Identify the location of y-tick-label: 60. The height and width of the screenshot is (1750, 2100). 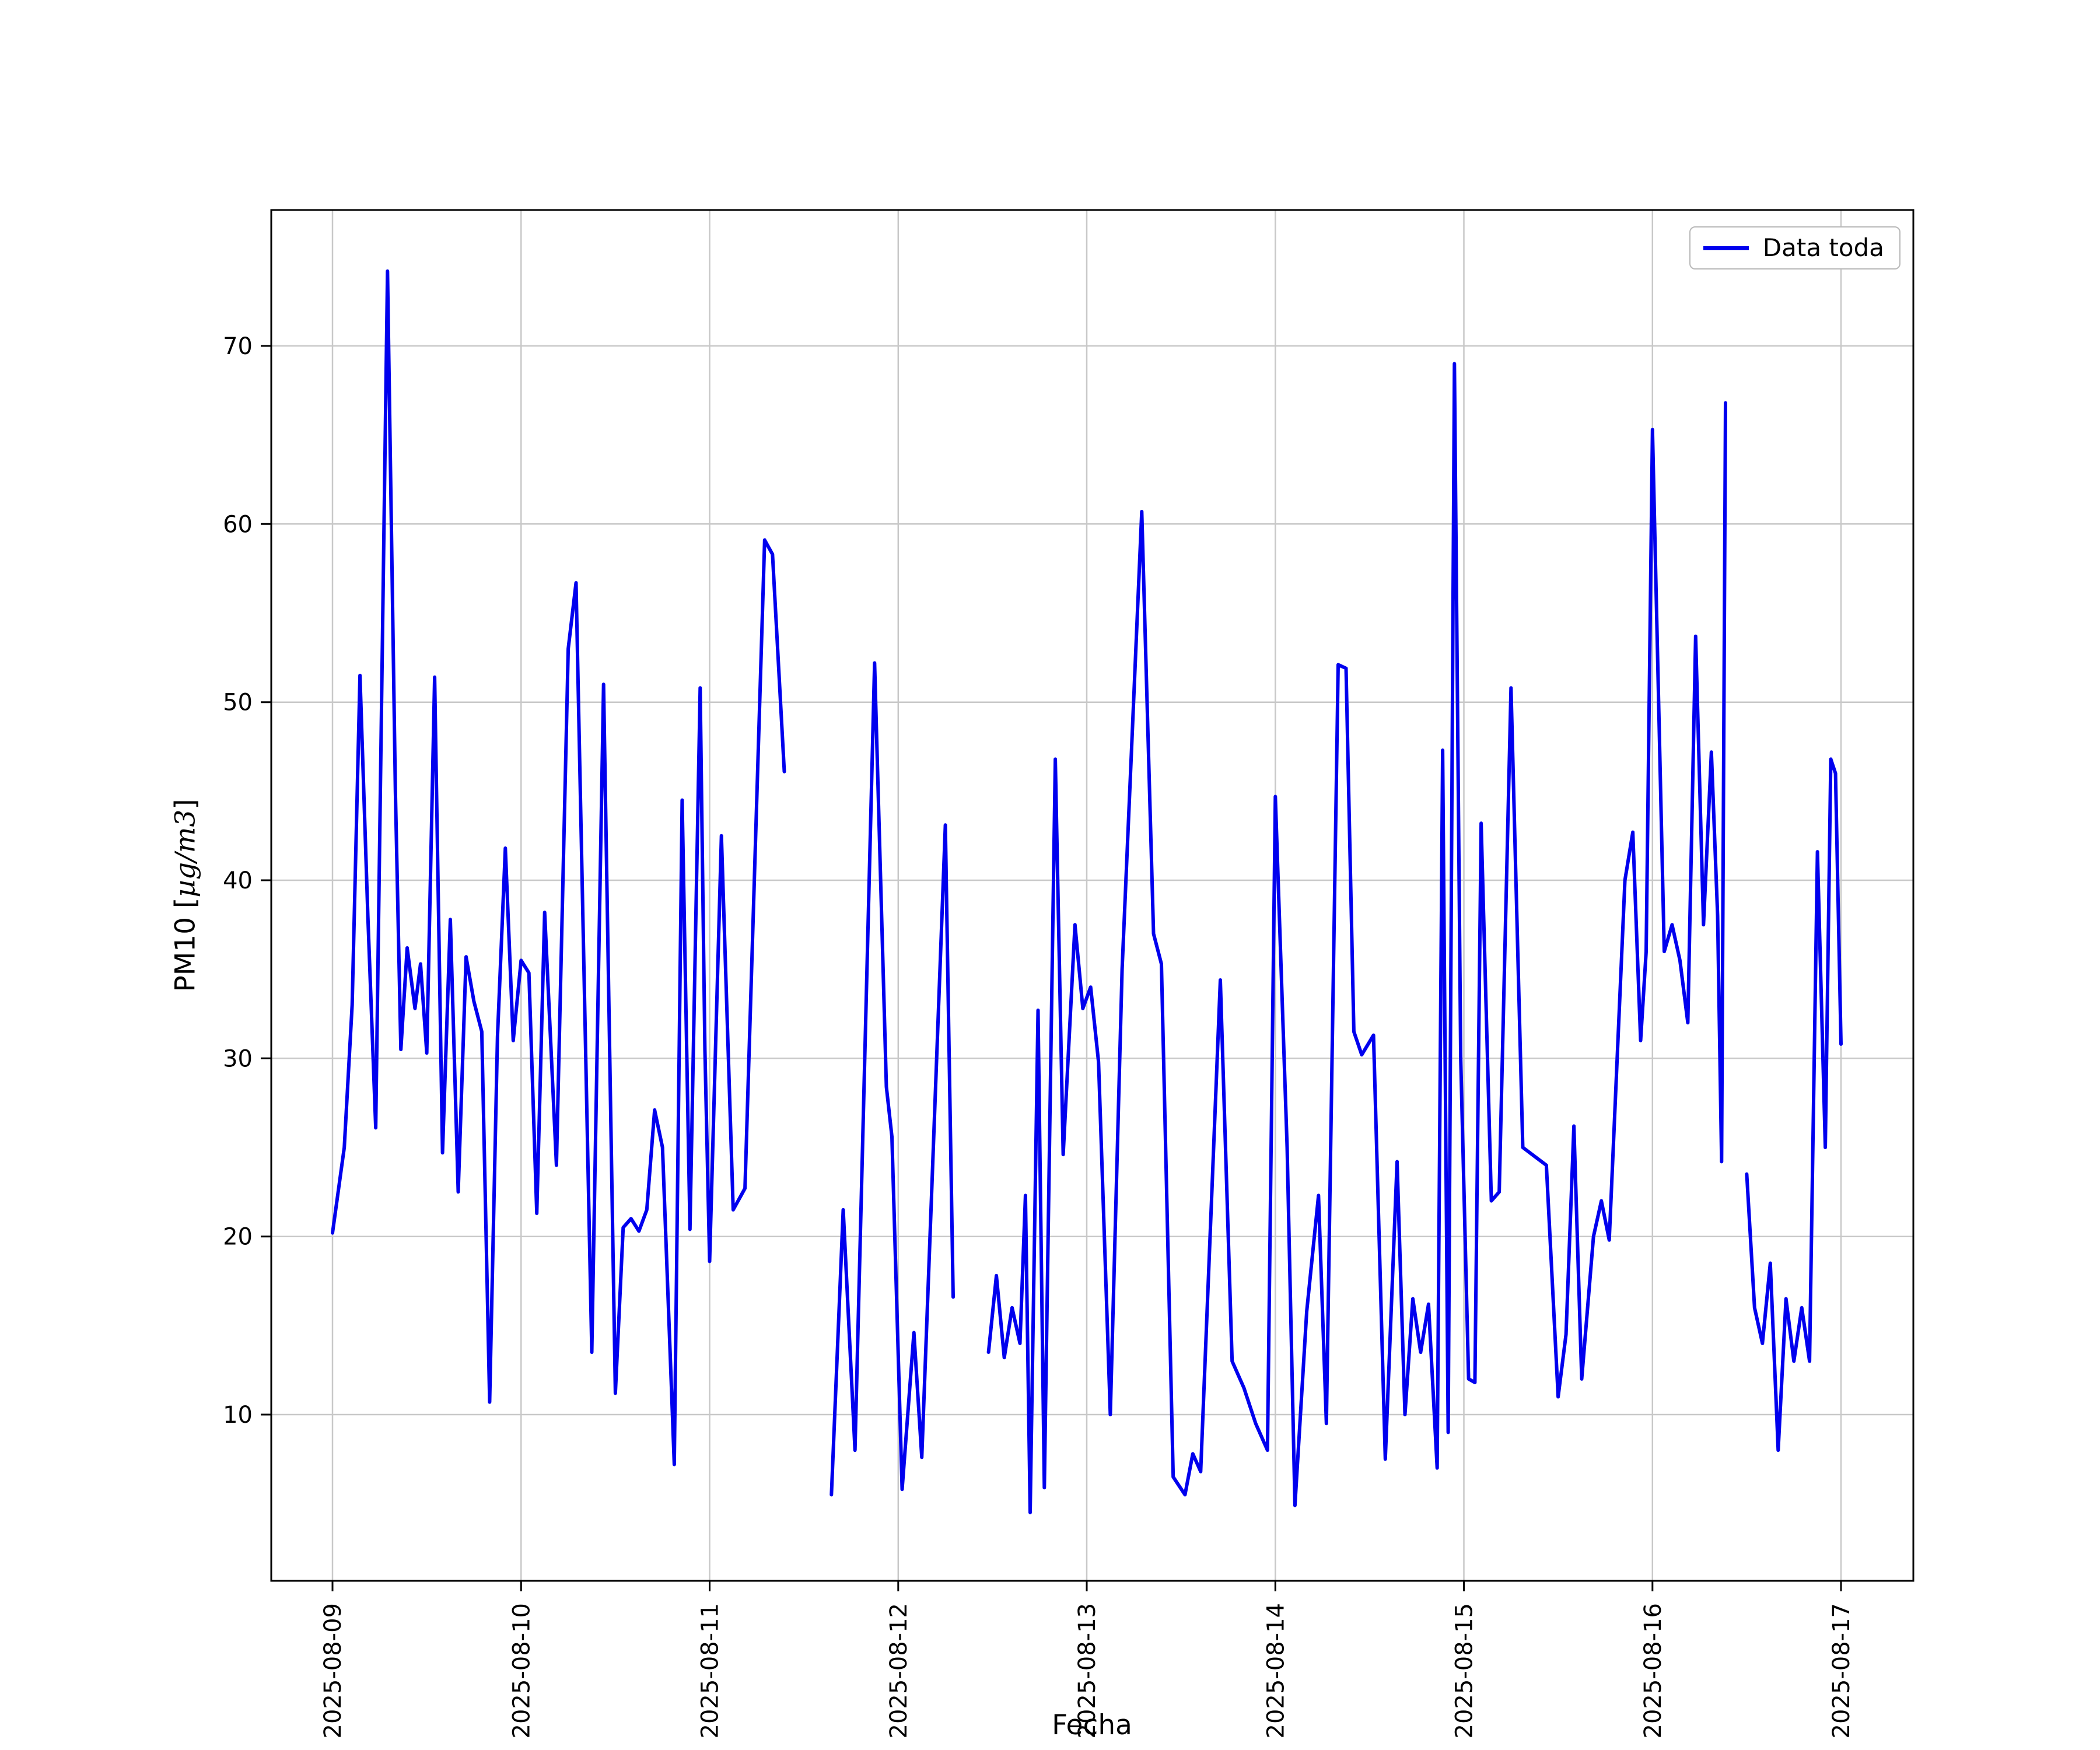
(238, 524).